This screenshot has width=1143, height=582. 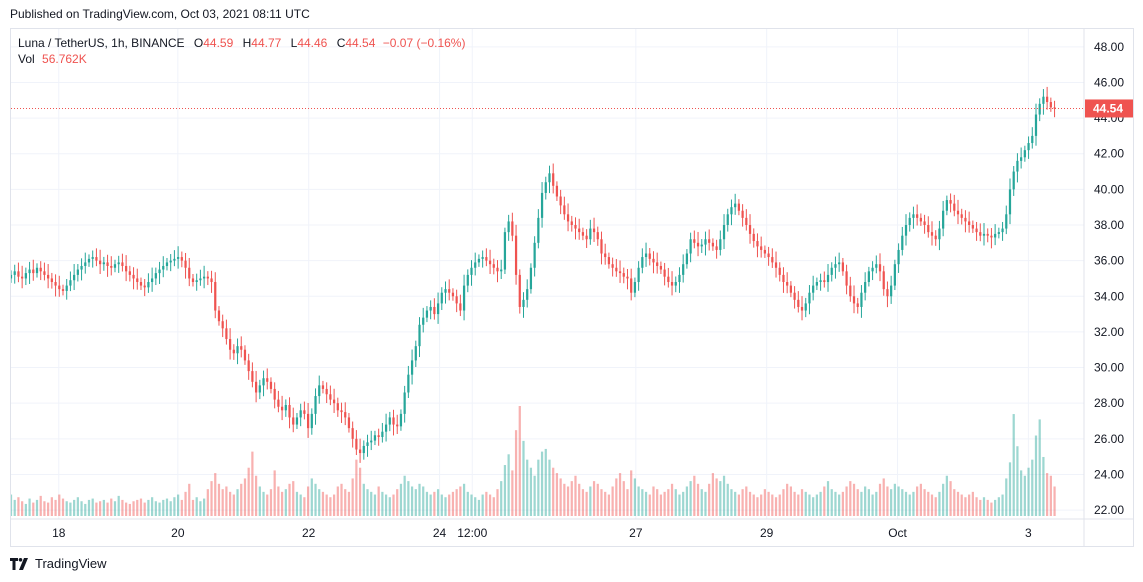 I want to click on footer-brand: TradingView, so click(x=58, y=563).